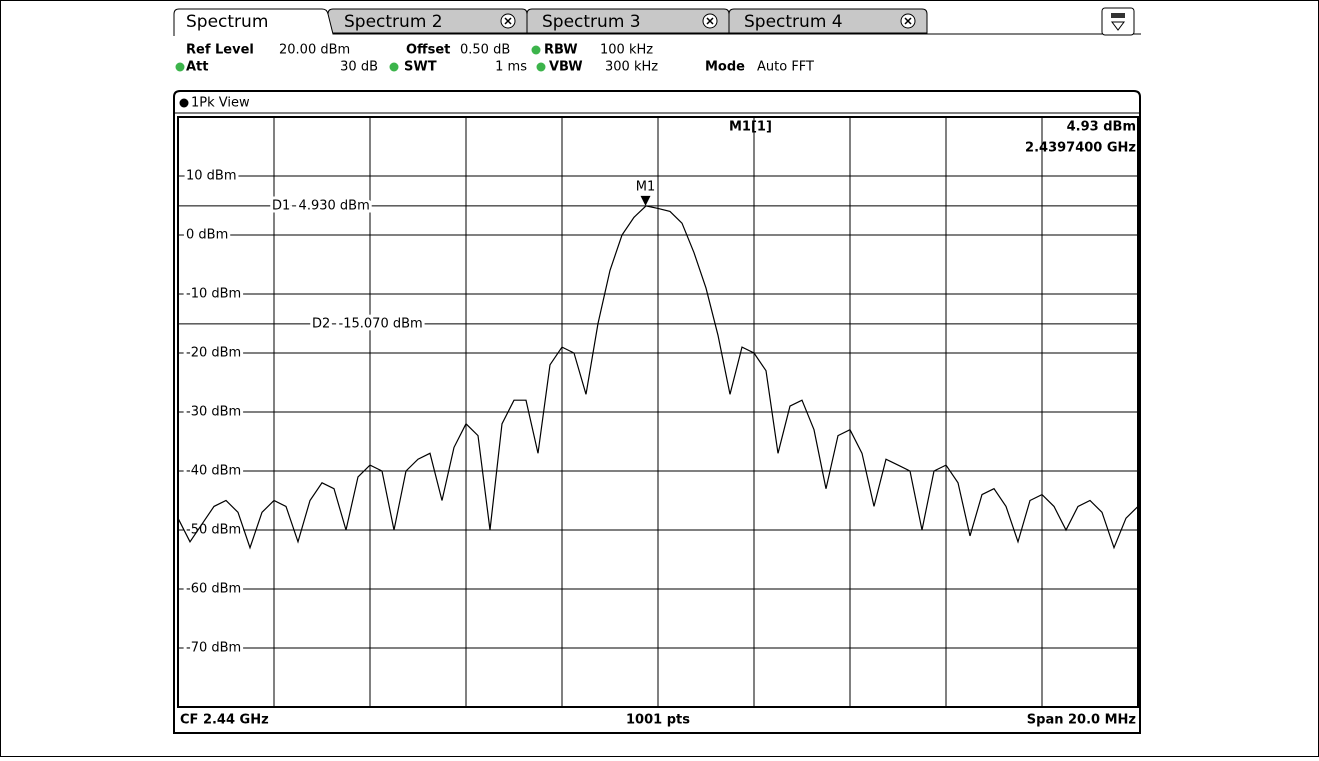  I want to click on setting-label: Att, so click(197, 67).